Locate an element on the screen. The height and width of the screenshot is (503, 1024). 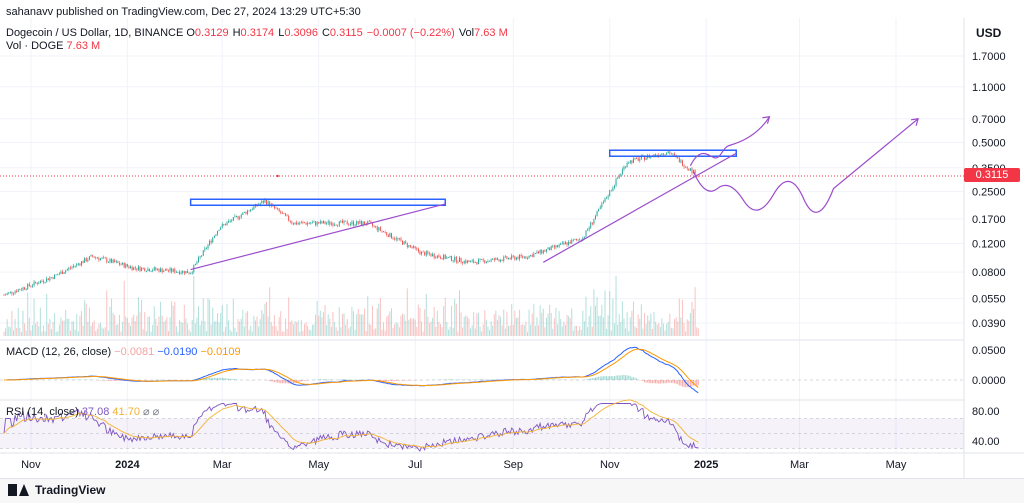
currency-label: USD is located at coordinates (988, 33).